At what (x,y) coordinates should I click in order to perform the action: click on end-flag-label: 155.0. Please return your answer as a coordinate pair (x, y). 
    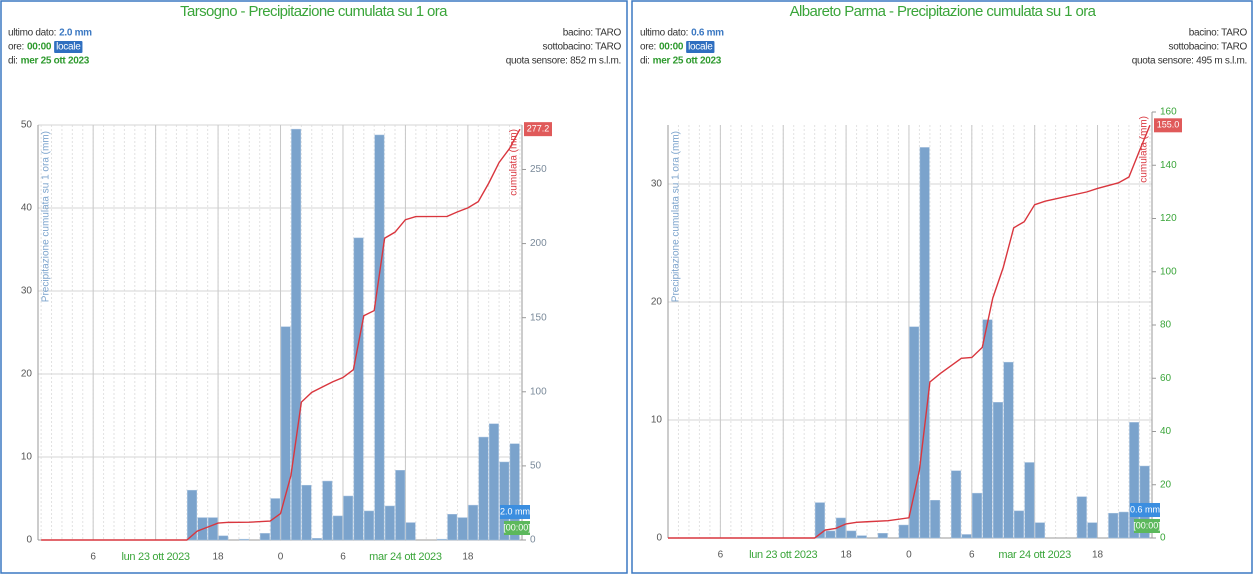
    Looking at the image, I should click on (1168, 125).